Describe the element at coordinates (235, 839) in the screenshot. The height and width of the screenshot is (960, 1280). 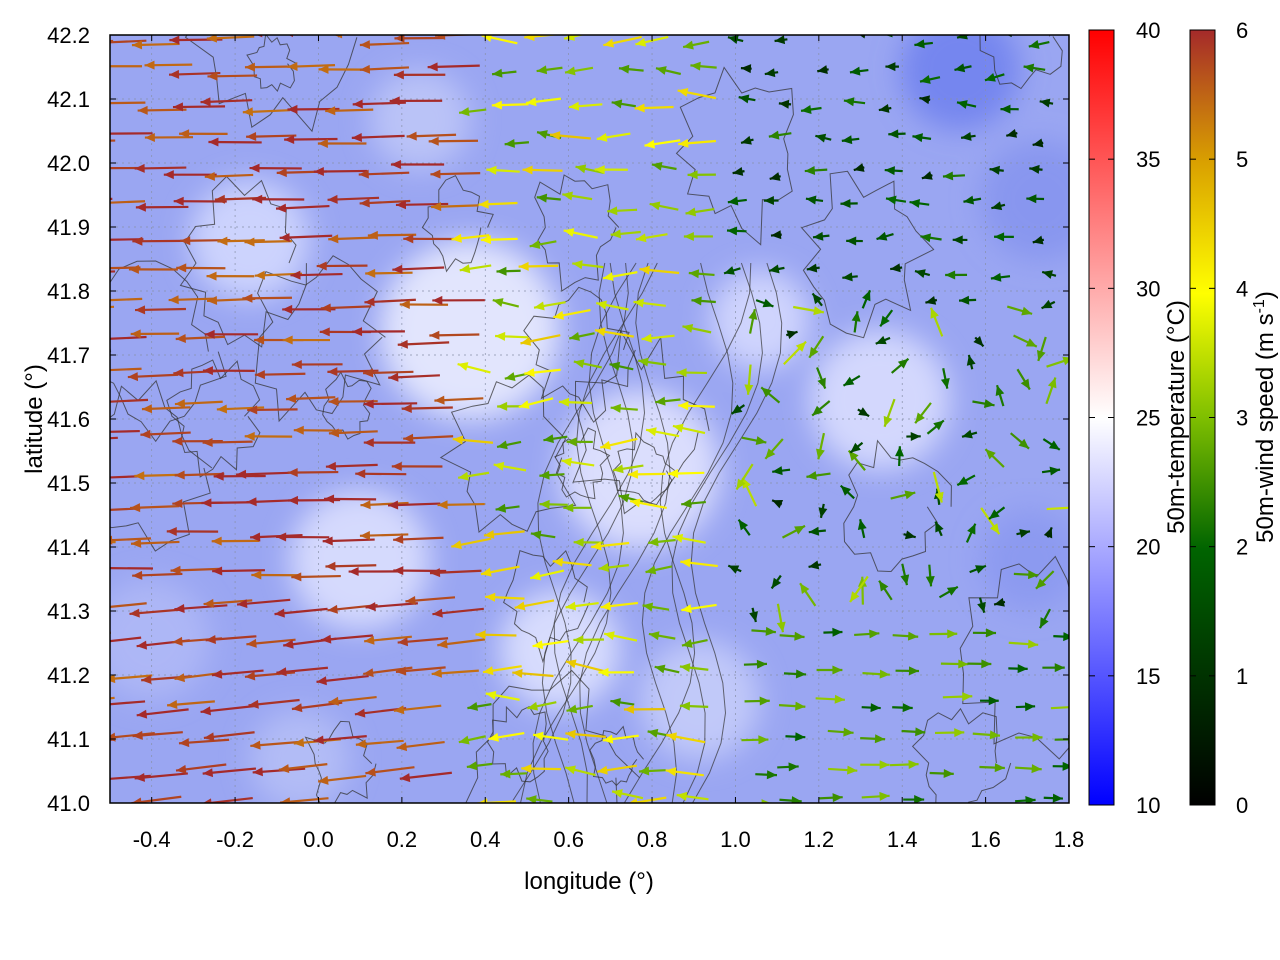
I see `x-tick-label: -0.2` at that location.